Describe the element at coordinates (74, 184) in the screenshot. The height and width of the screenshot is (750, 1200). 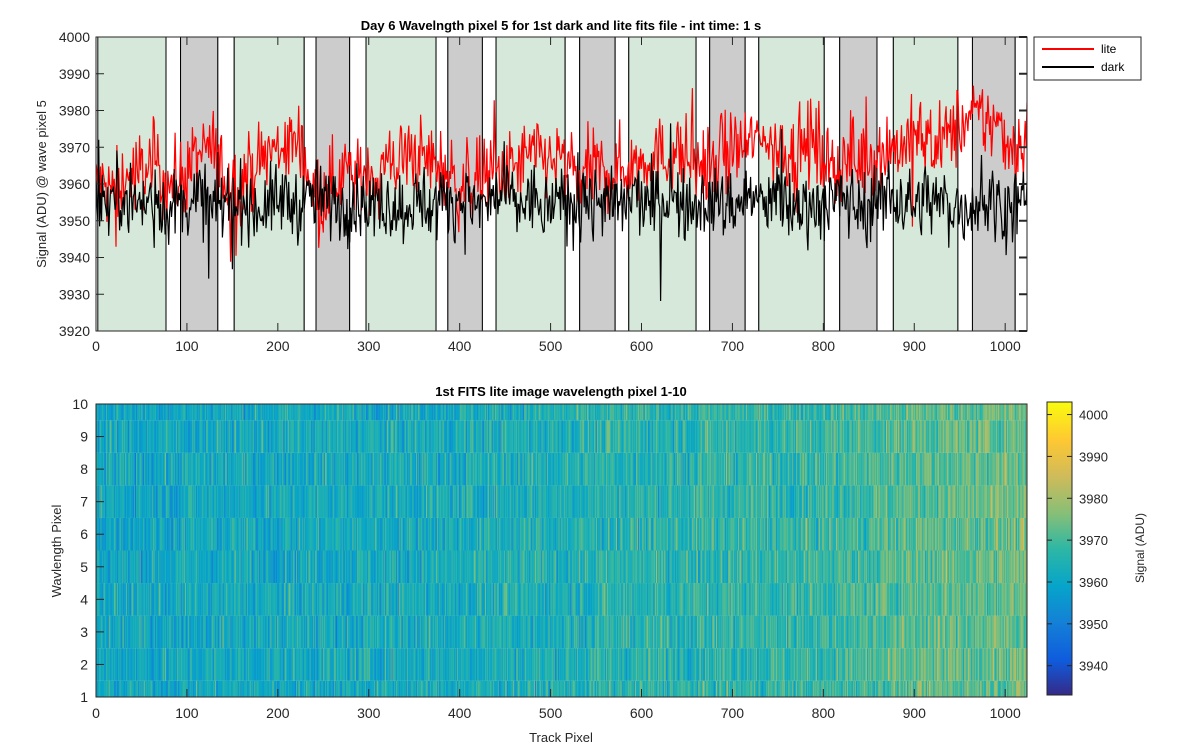
I see `y-tick-label: 3960` at that location.